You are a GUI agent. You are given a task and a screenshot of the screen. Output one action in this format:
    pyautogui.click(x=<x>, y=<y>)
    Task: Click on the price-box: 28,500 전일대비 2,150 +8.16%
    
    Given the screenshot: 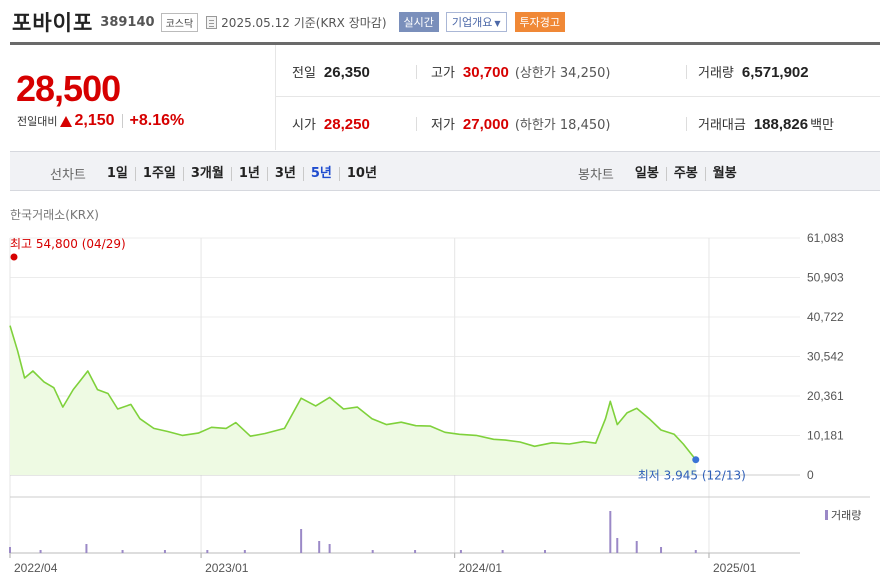 What is the action you would take?
    pyautogui.click(x=143, y=97)
    